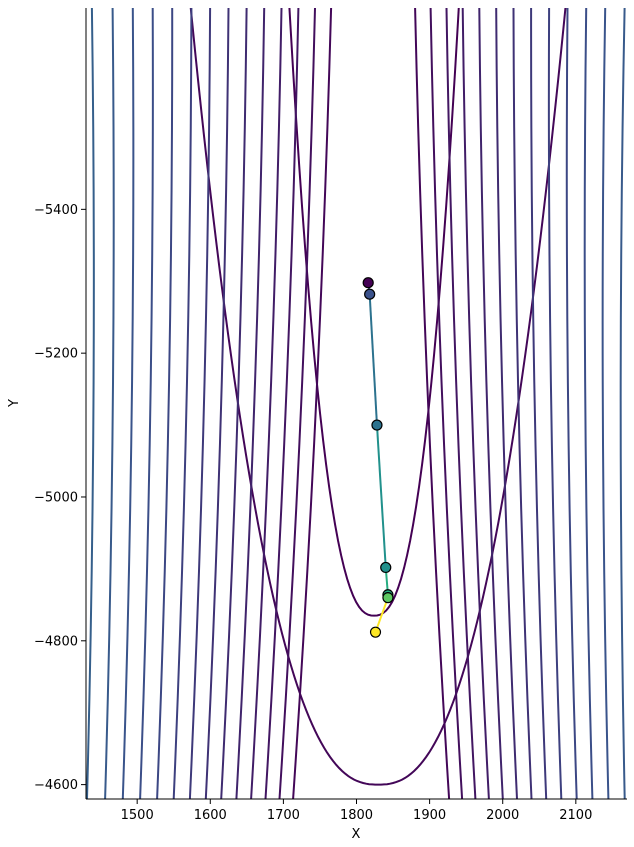  Describe the element at coordinates (56, 210) in the screenshot. I see `y-tick-label: −5400` at that location.